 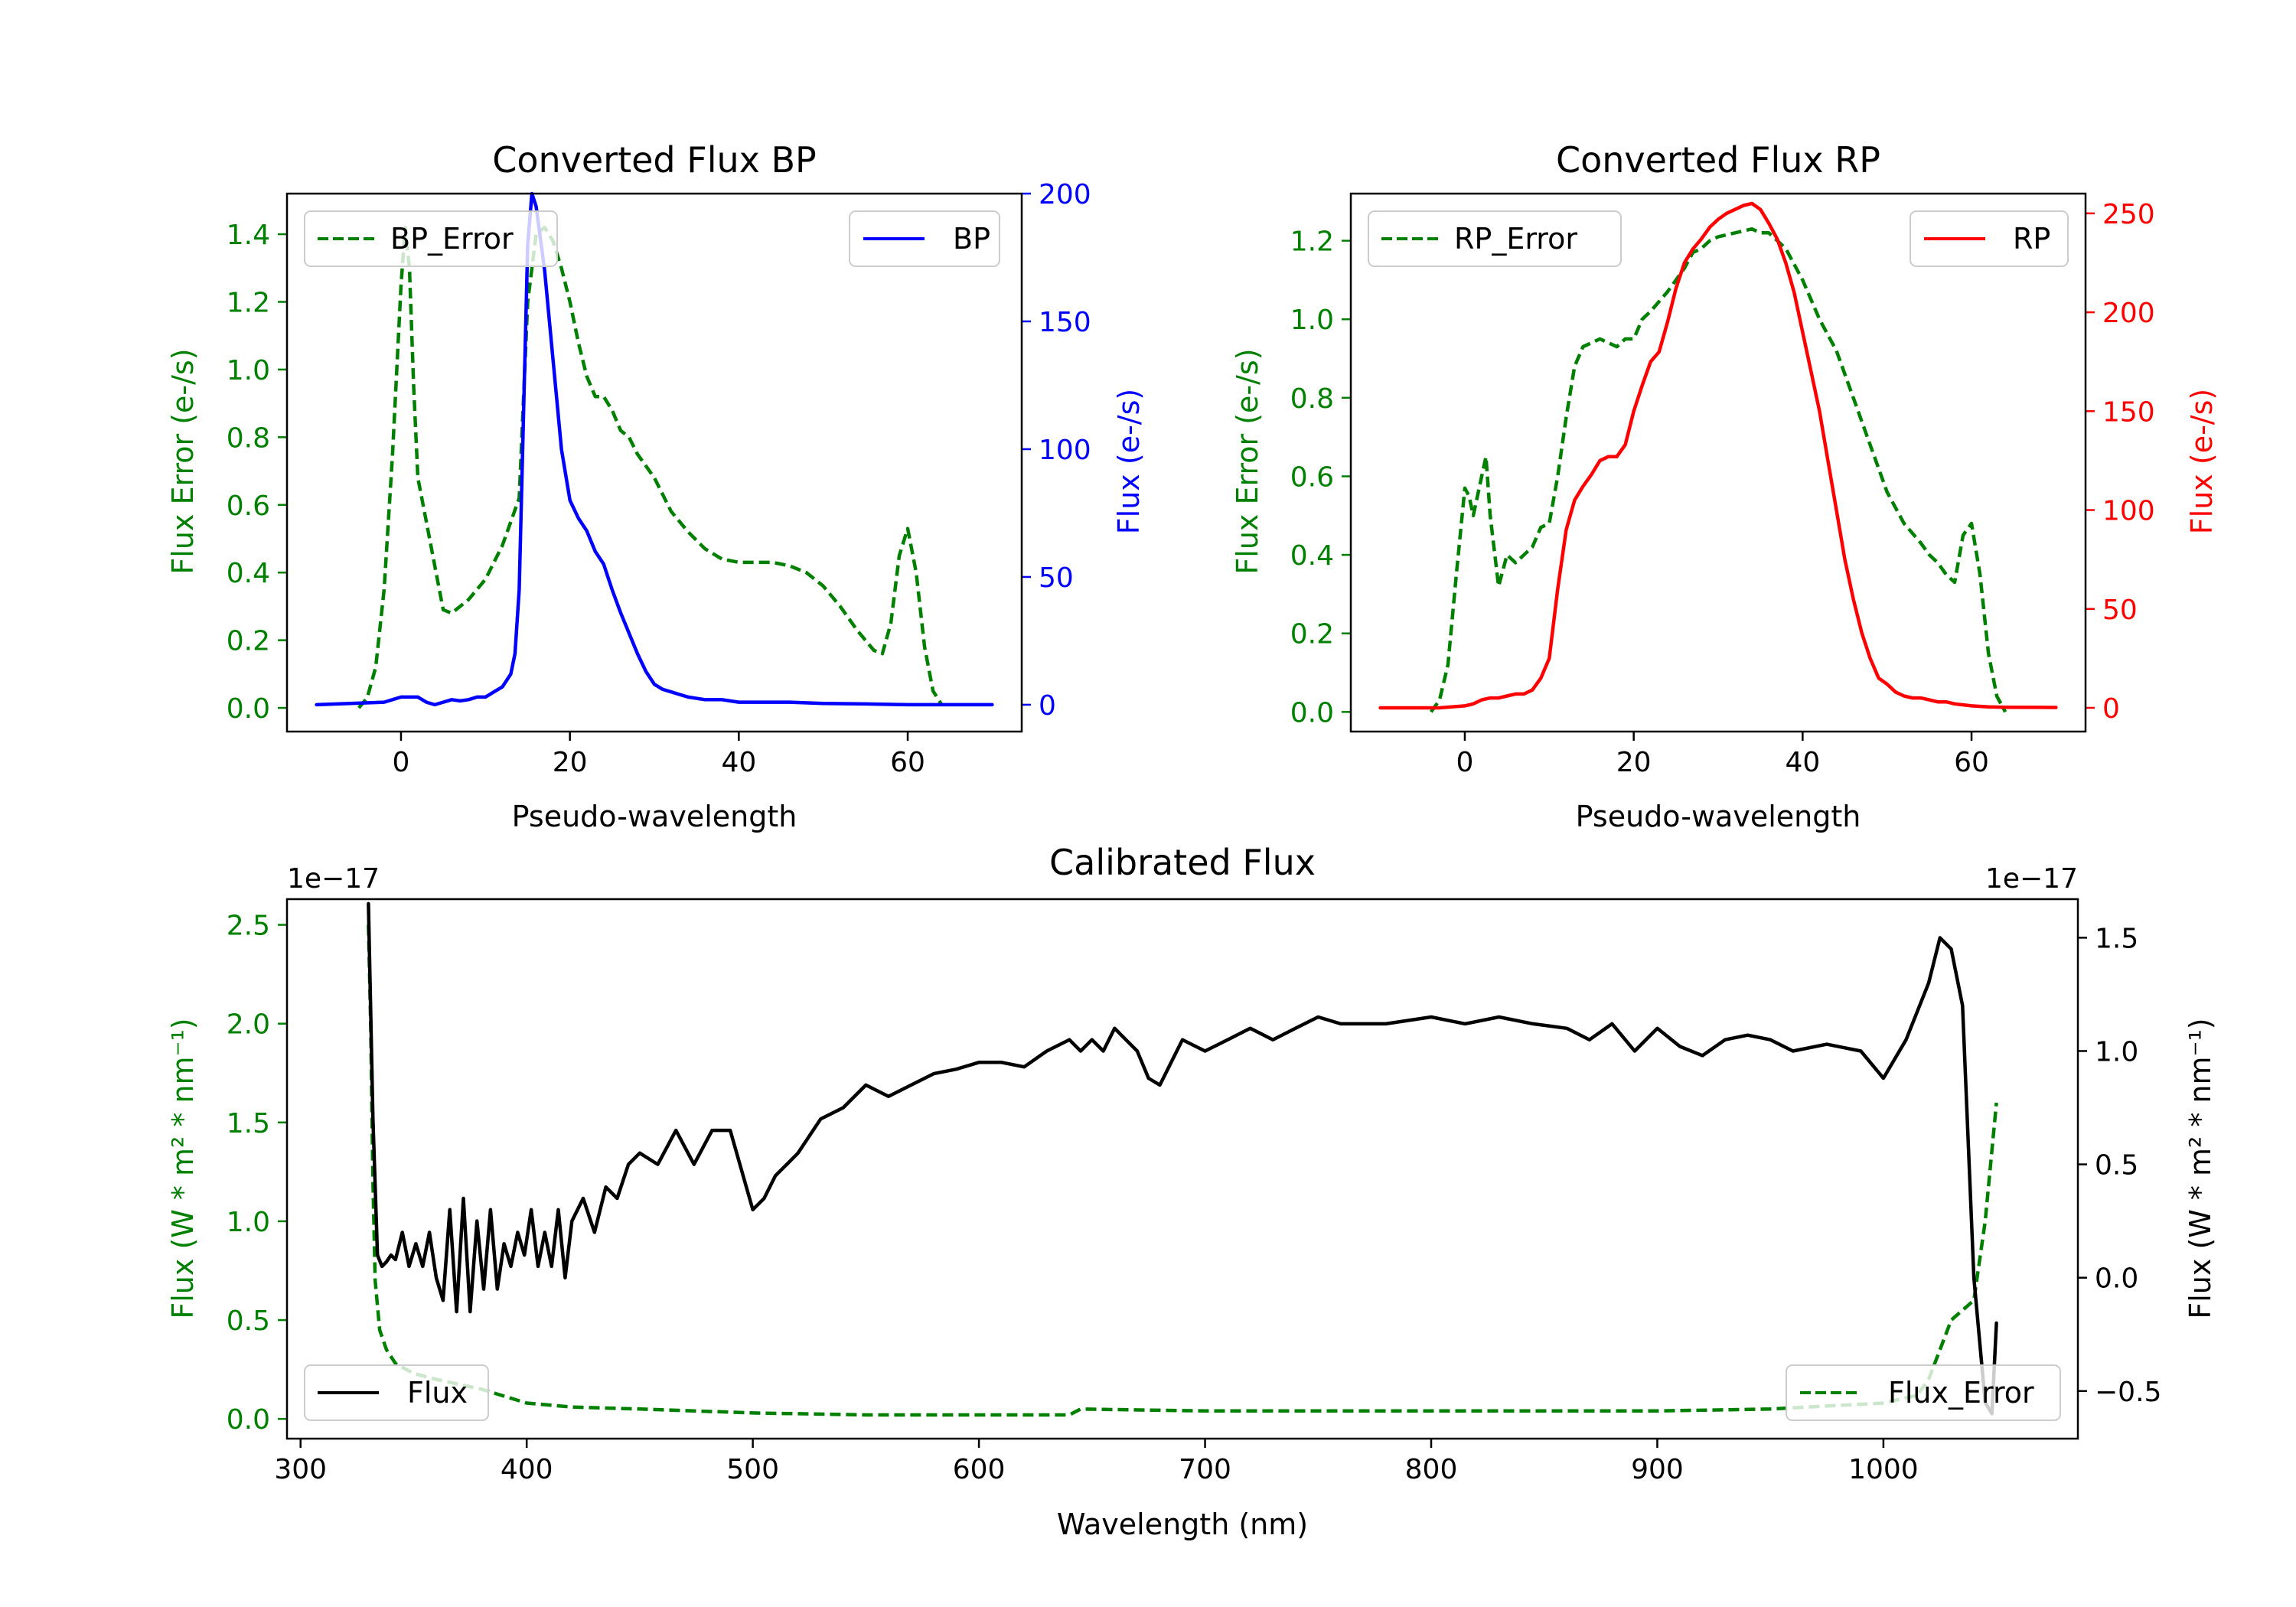 What do you see at coordinates (248, 1321) in the screenshot?
I see `left-y-tick-label: 0.5` at bounding box center [248, 1321].